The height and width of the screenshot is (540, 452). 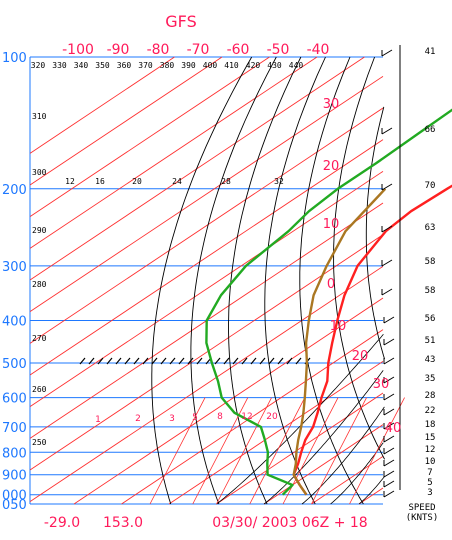 What do you see at coordinates (430, 450) in the screenshot?
I see `wind-speed-label: 12` at bounding box center [430, 450].